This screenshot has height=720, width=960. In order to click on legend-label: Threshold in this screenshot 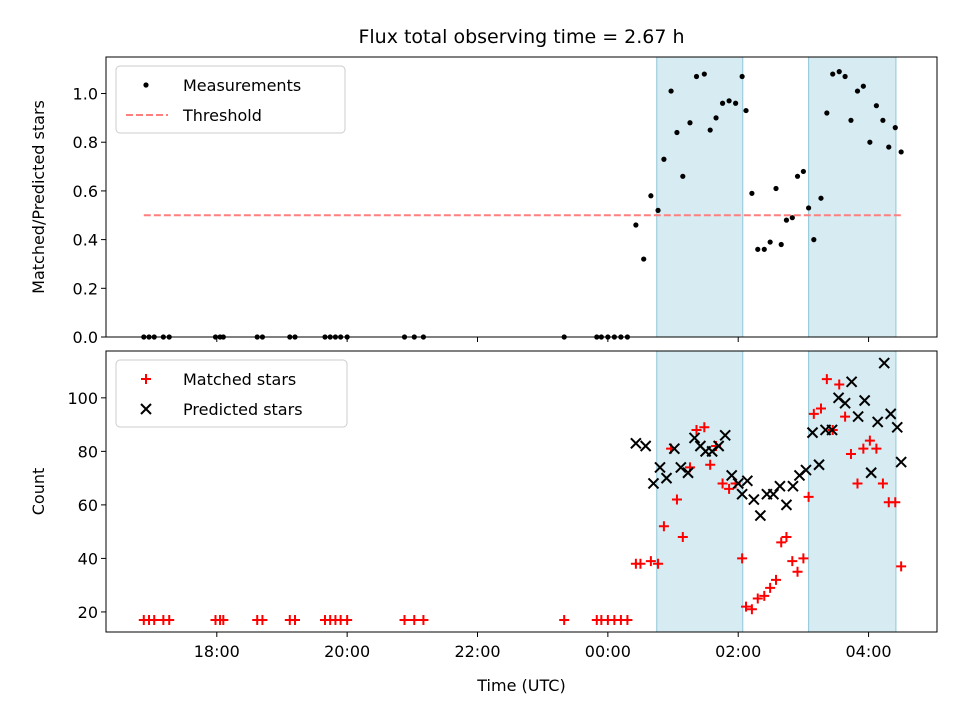, I will do `click(222, 115)`.